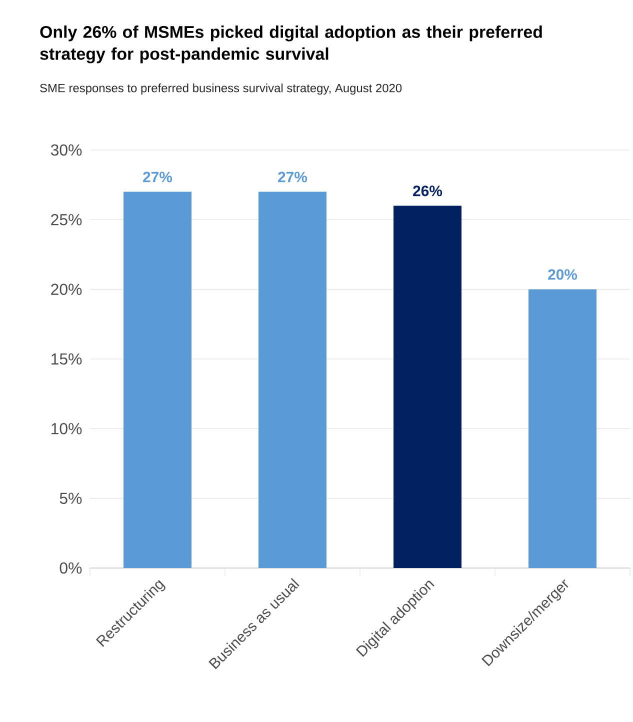  Describe the element at coordinates (66, 220) in the screenshot. I see `y-tick-label: 25%` at that location.